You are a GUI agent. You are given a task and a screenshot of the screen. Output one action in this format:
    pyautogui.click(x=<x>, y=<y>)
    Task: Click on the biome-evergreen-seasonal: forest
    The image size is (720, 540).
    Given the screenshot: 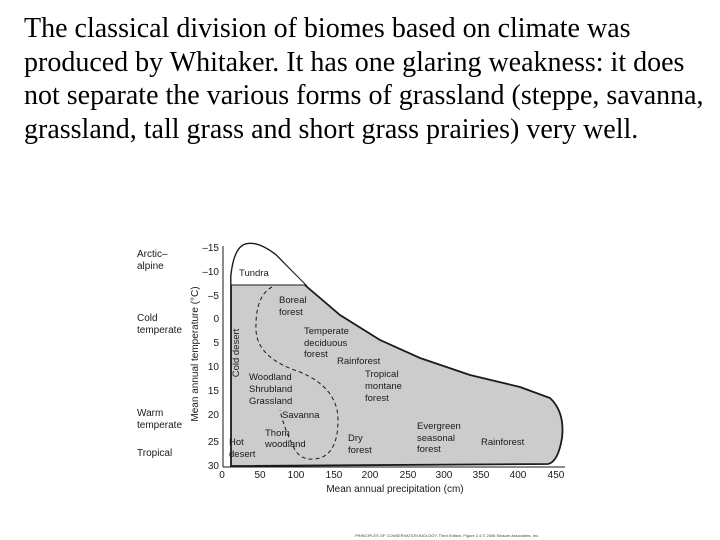 What is the action you would take?
    pyautogui.click(x=429, y=449)
    